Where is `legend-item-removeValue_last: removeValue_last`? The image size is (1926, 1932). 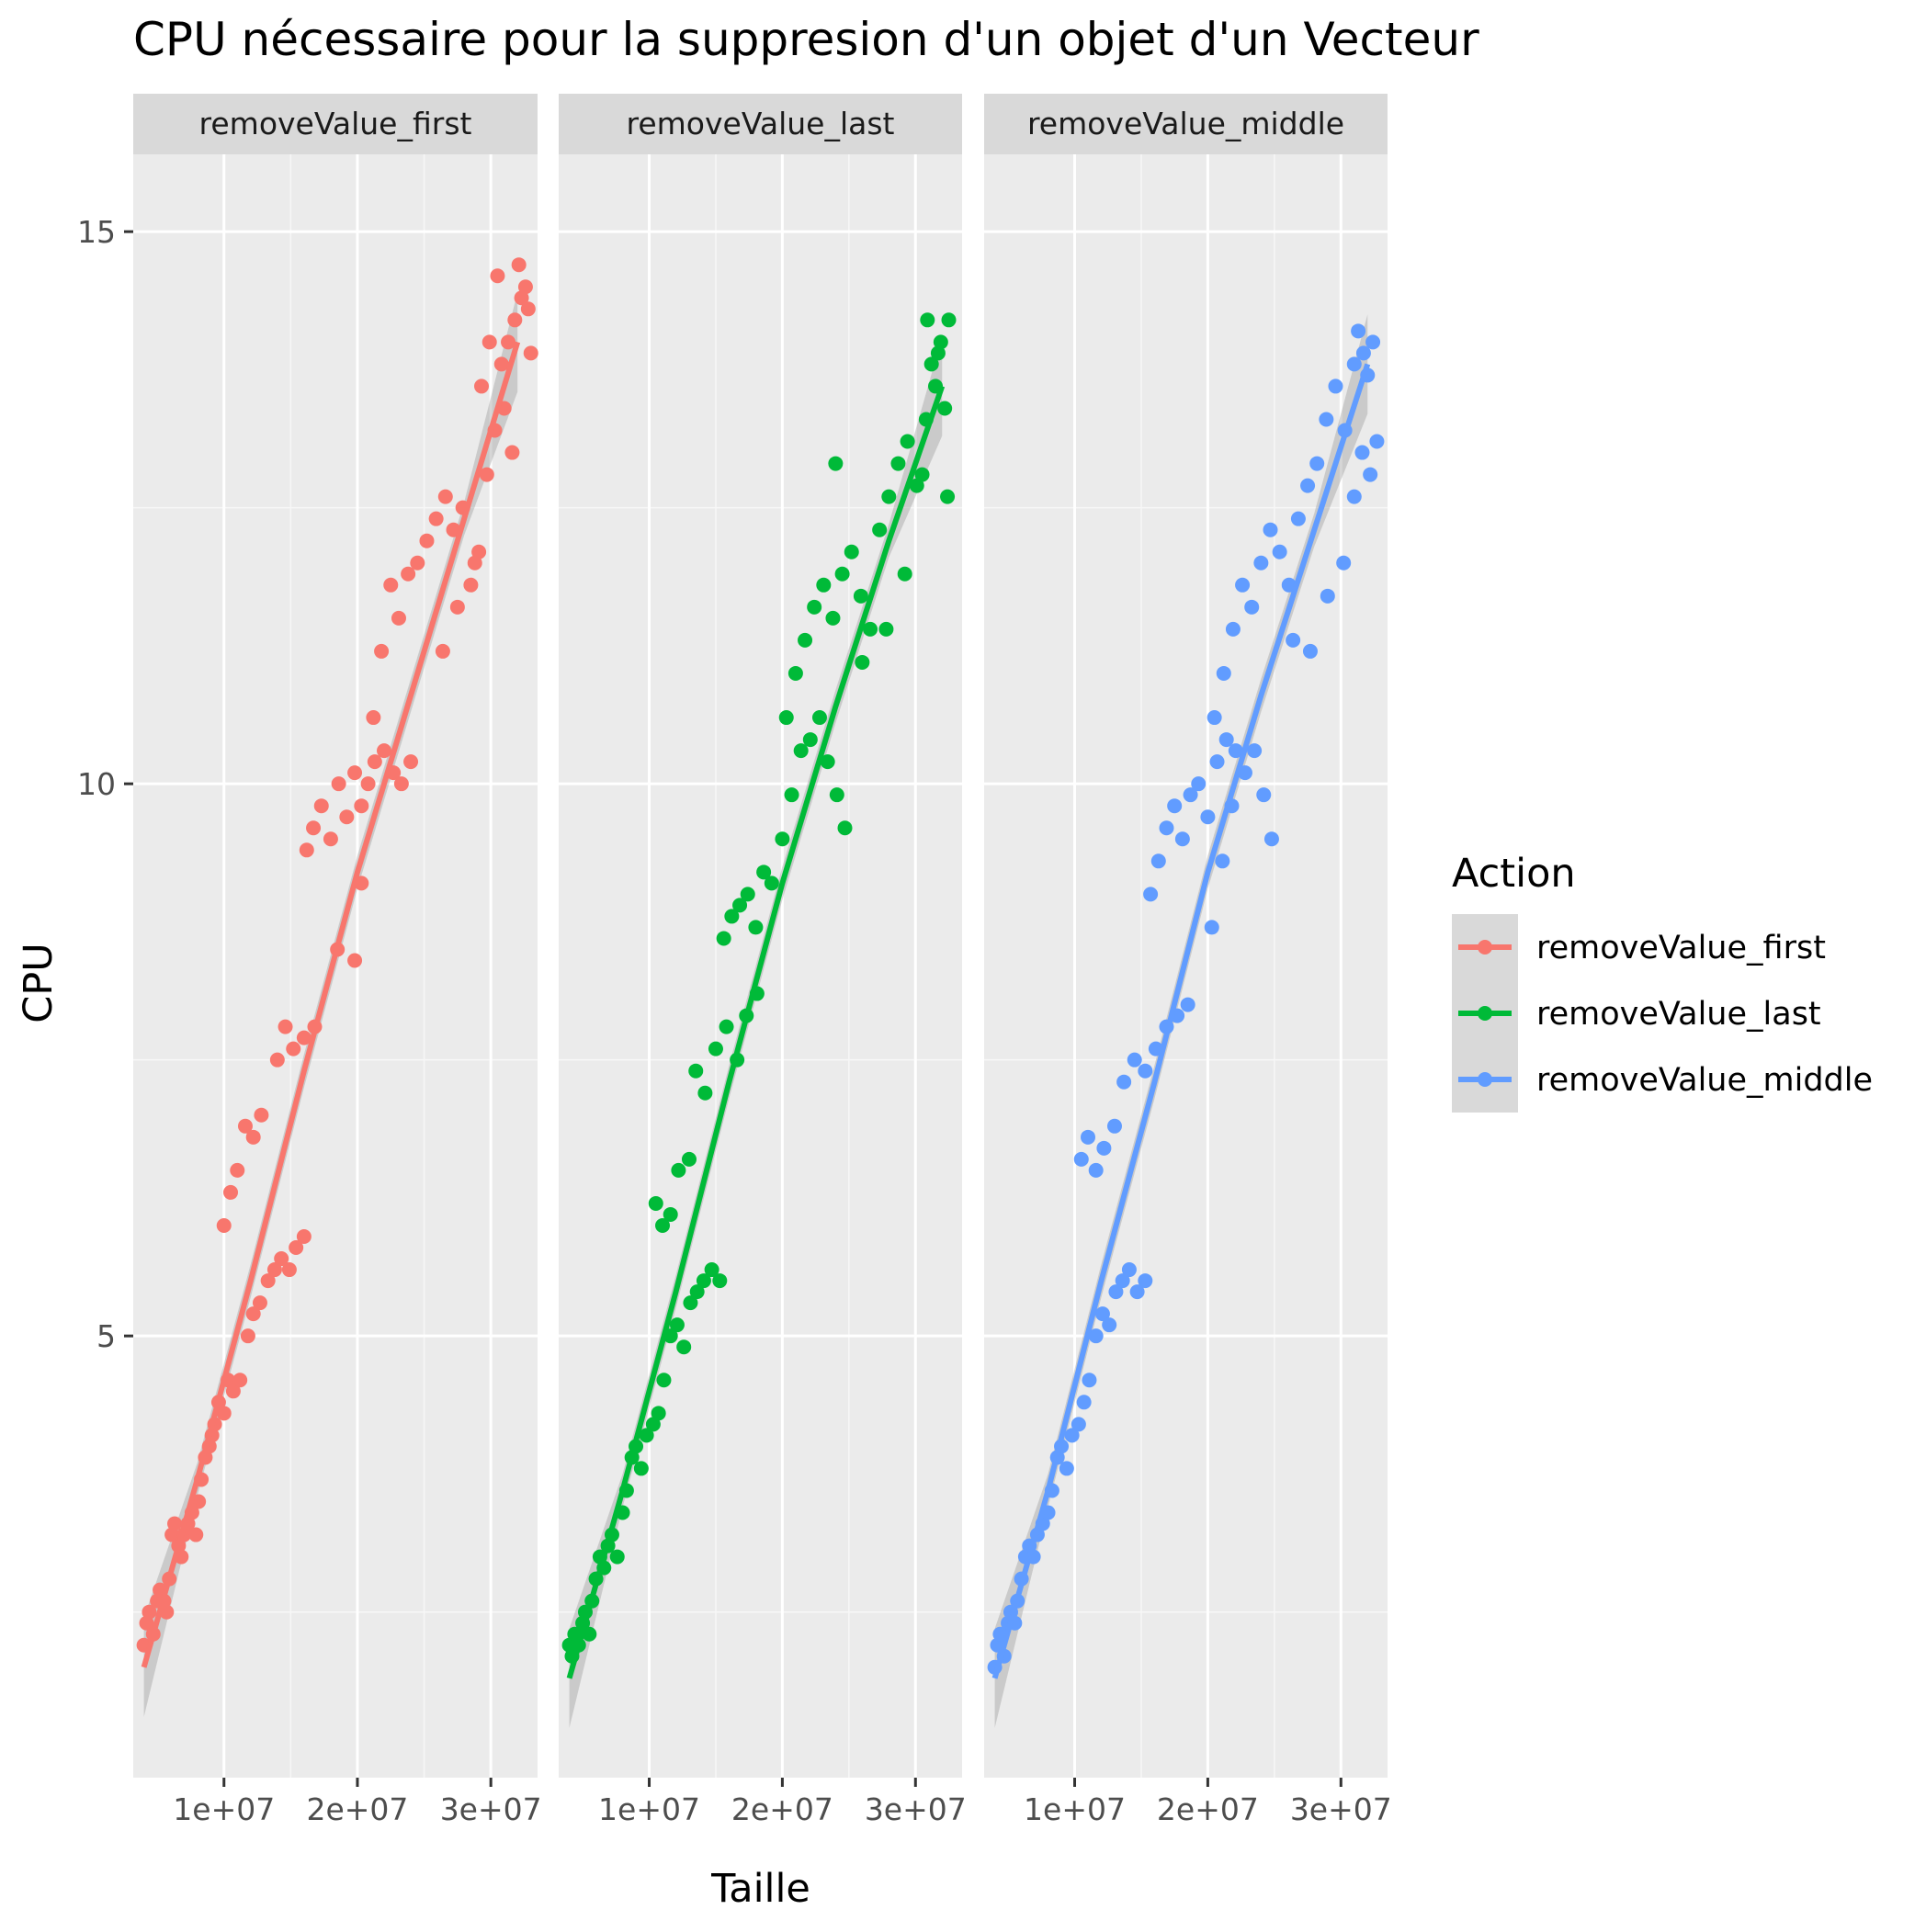 legend-item-removeValue_last: removeValue_last is located at coordinates (1636, 1013).